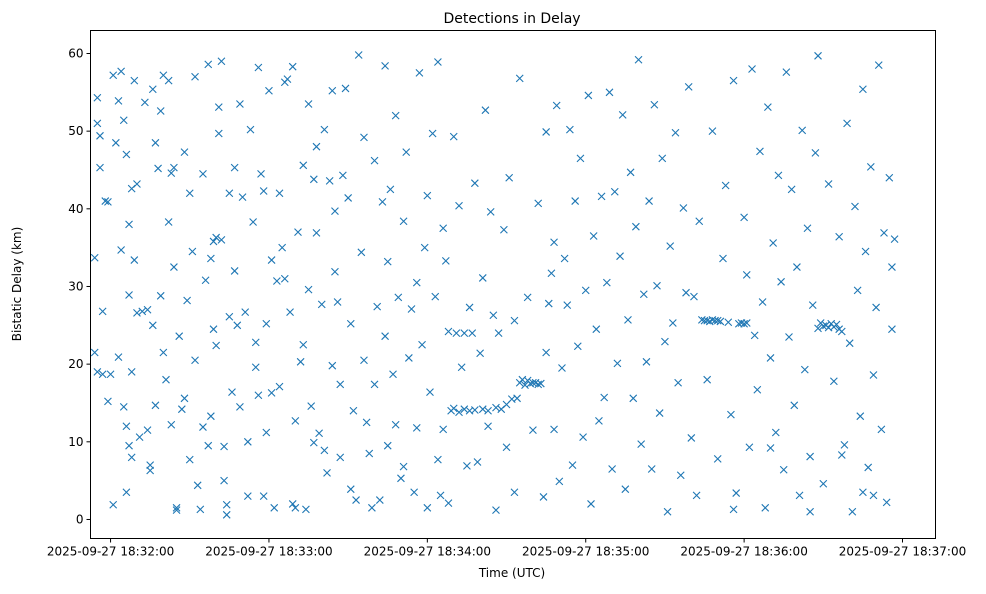  Describe the element at coordinates (75, 131) in the screenshot. I see `y-tick-label: 50` at that location.